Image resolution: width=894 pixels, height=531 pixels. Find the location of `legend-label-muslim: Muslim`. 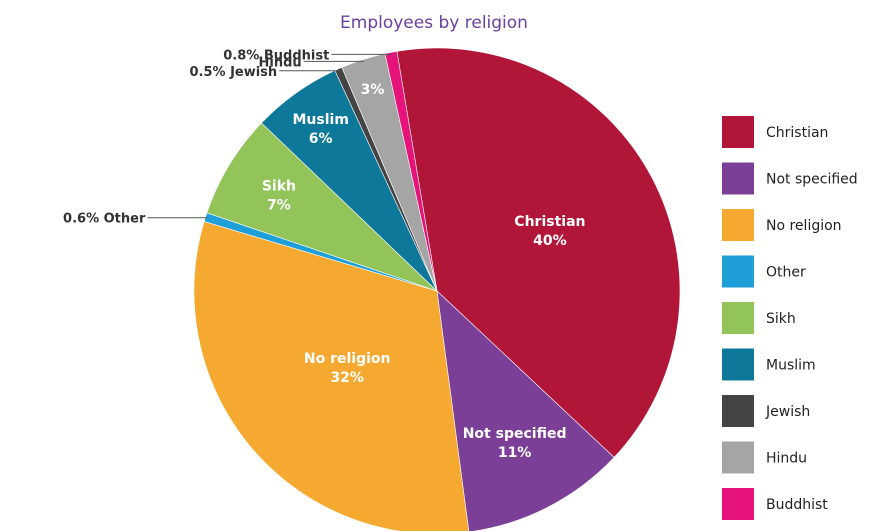

legend-label-muslim: Muslim is located at coordinates (791, 366).